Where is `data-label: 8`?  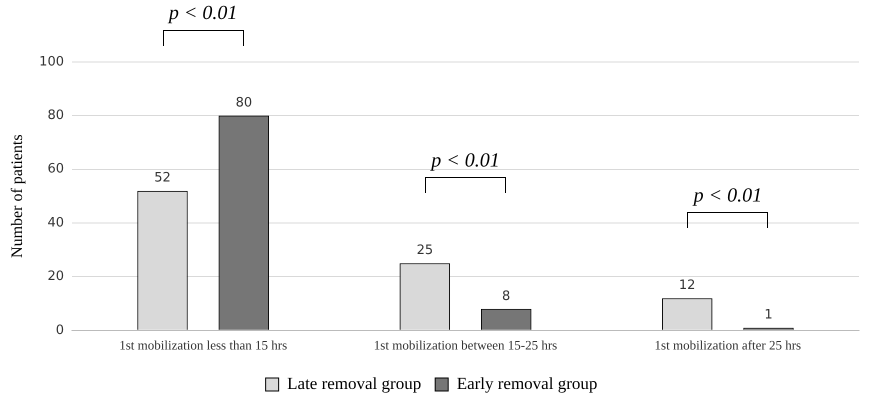 data-label: 8 is located at coordinates (506, 296).